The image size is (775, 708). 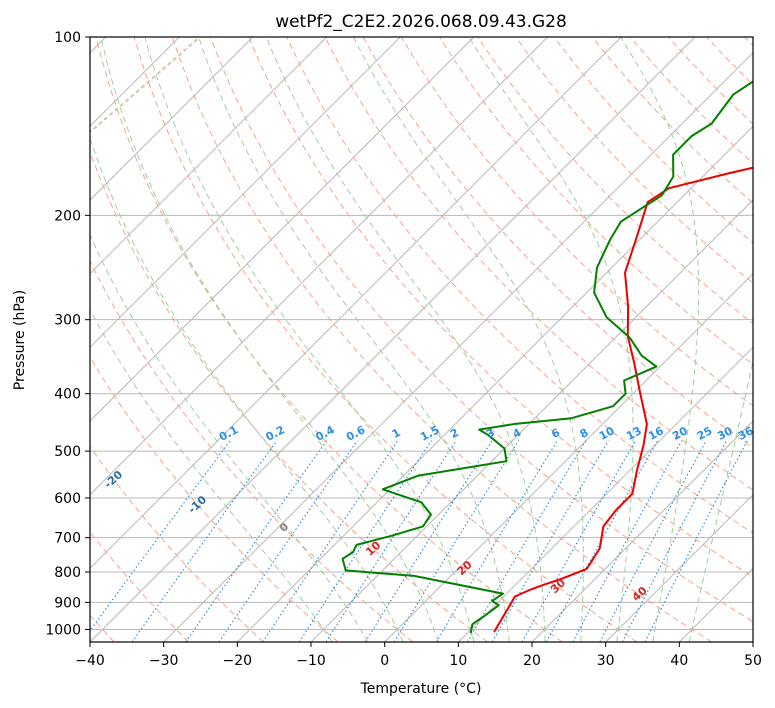 What do you see at coordinates (67, 321) in the screenshot?
I see `y-tick-label: 300` at bounding box center [67, 321].